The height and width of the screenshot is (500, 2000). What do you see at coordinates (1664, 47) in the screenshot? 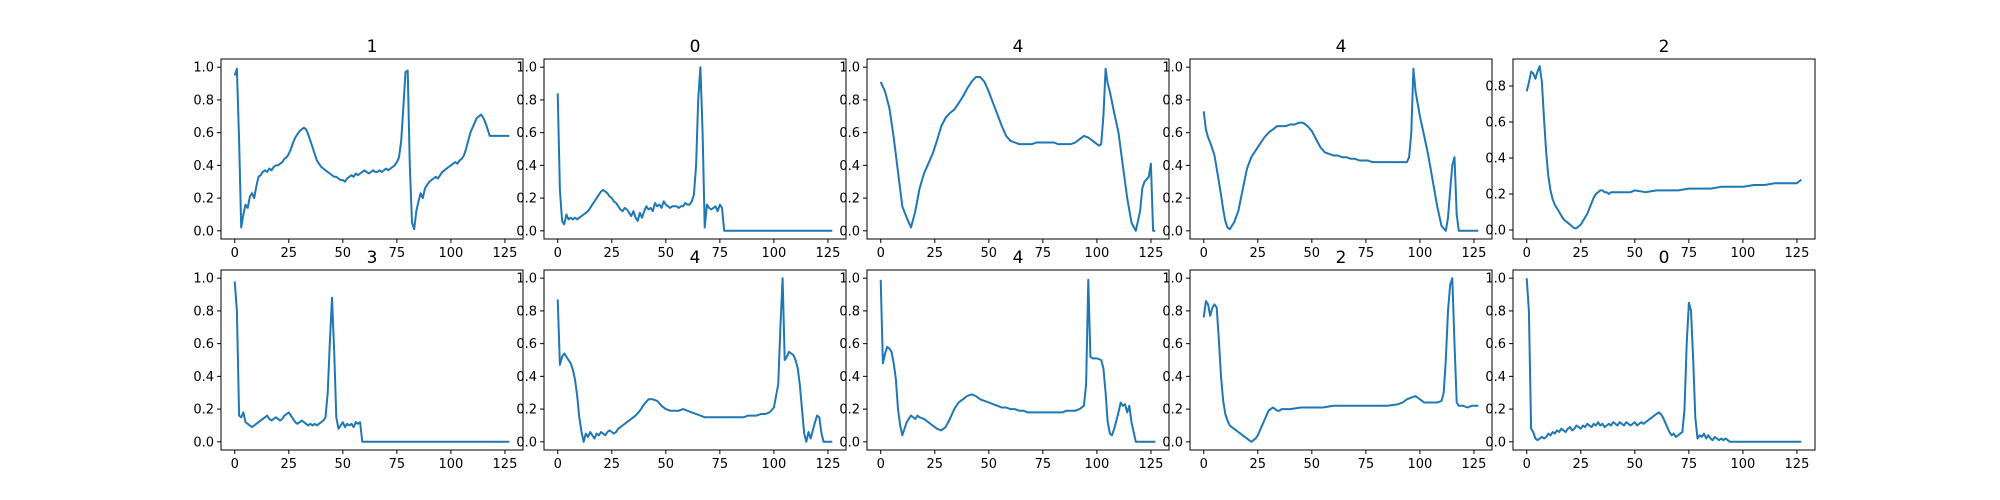
I see `subplot-title: 2` at bounding box center [1664, 47].